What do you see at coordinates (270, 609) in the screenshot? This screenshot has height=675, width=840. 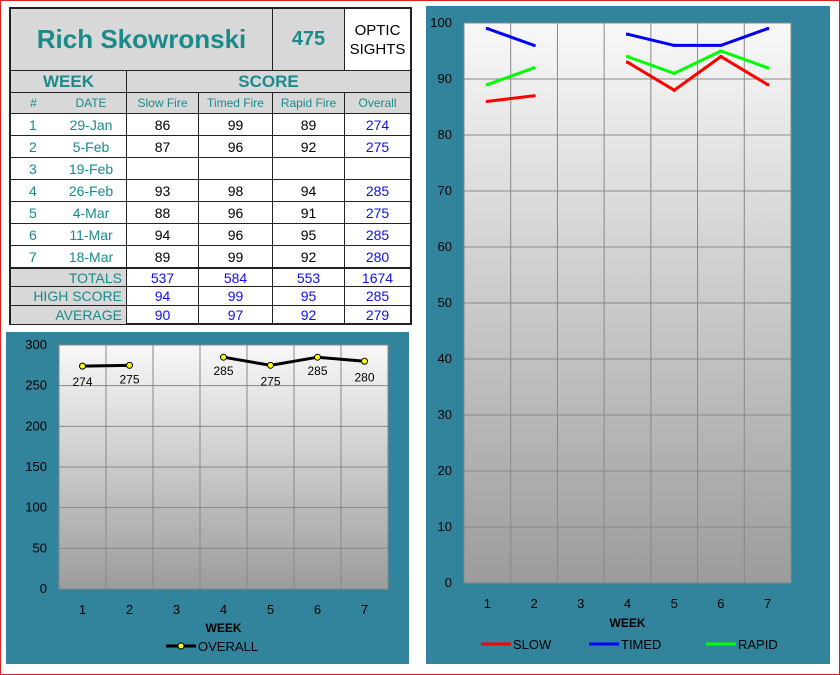 I see `x-tick-label: 5` at bounding box center [270, 609].